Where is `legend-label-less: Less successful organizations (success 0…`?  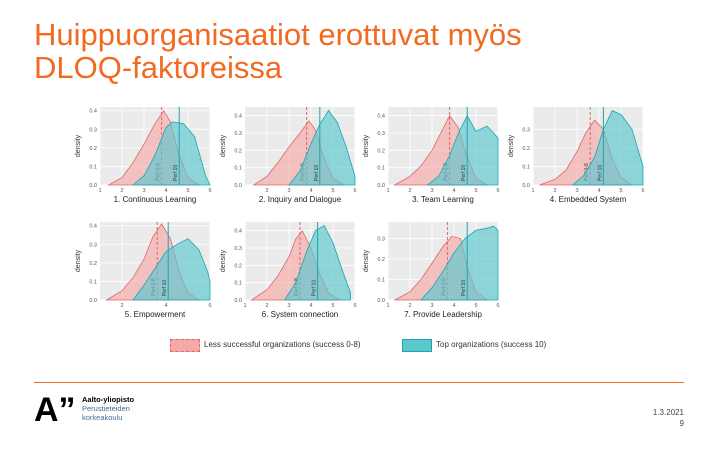 legend-label-less: Less successful organizations (success 0… is located at coordinates (282, 344).